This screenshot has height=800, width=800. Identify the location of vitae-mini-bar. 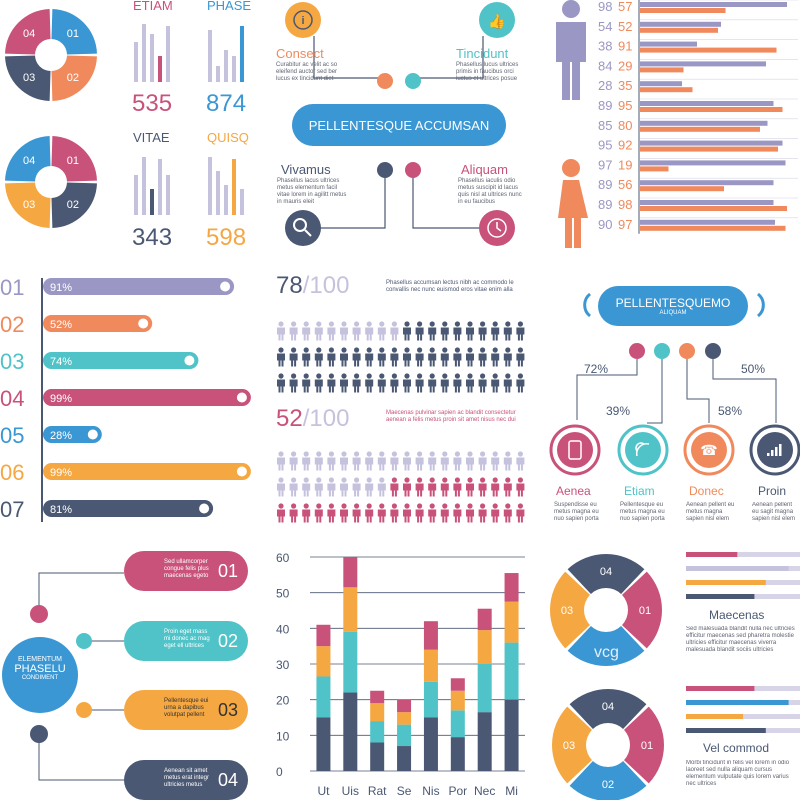
(168, 195).